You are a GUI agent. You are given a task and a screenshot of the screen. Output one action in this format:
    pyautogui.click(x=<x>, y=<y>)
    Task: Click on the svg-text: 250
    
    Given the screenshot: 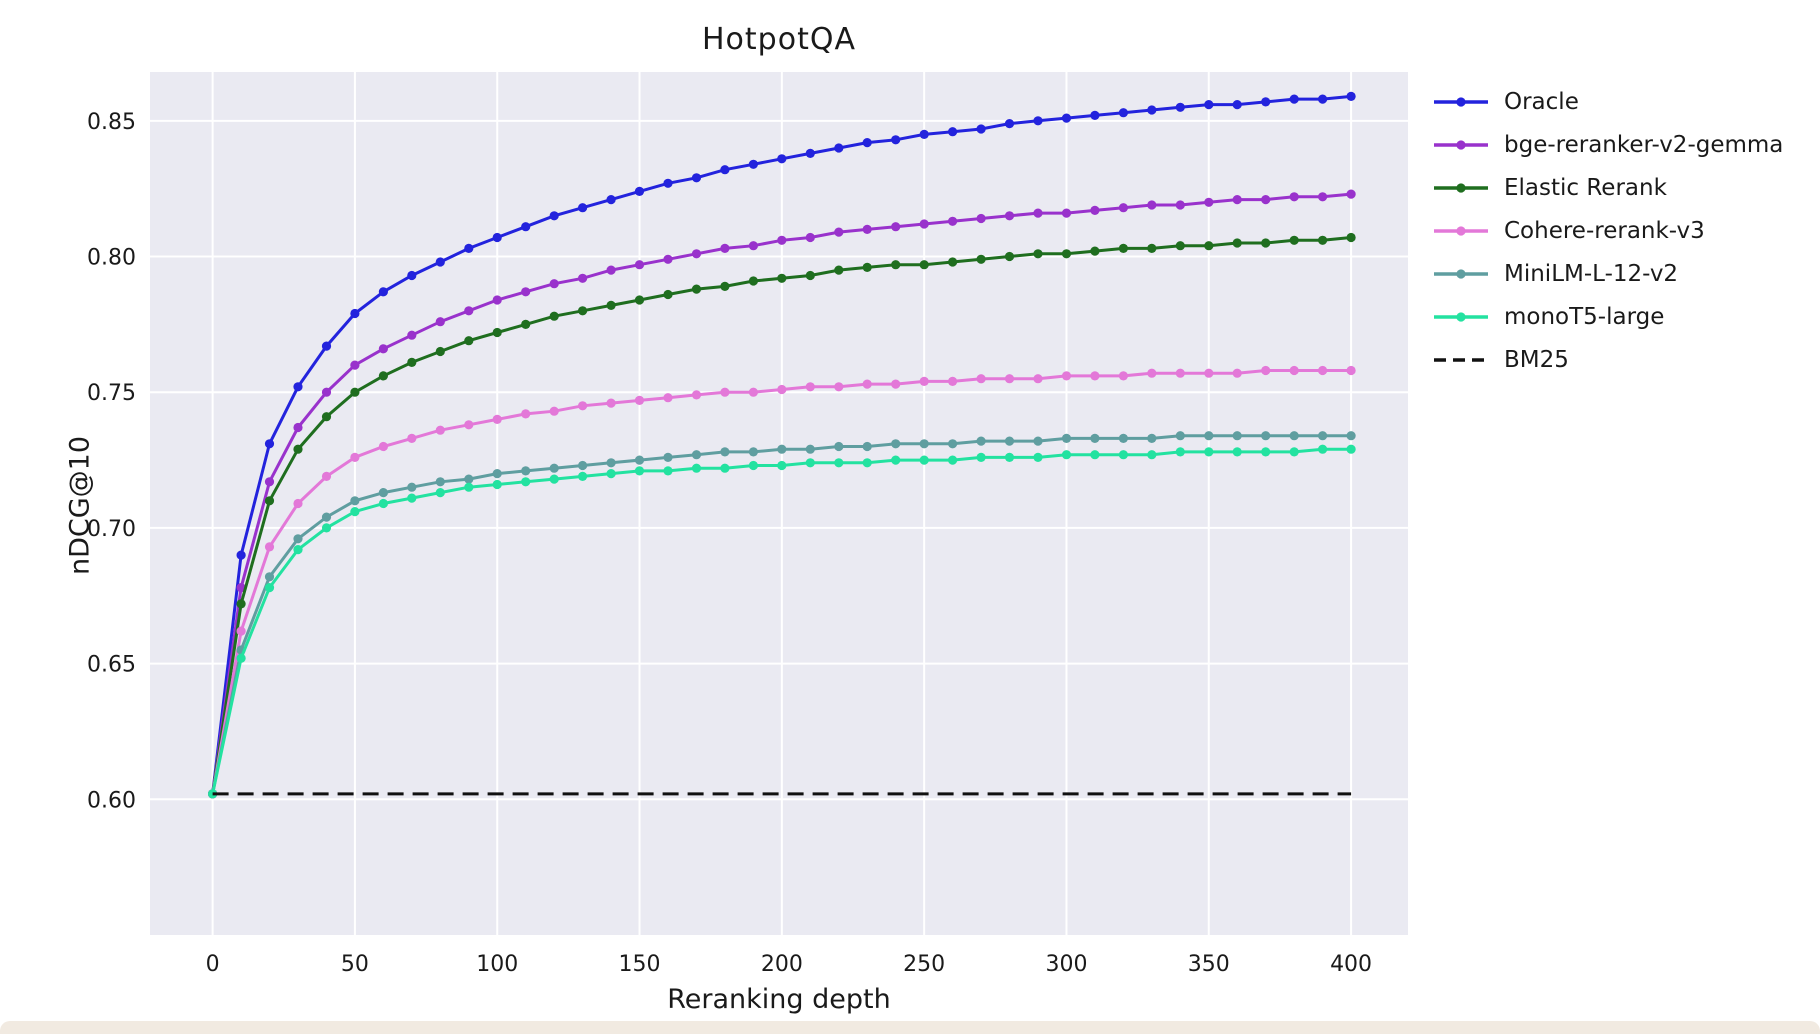 What is the action you would take?
    pyautogui.click(x=924, y=964)
    